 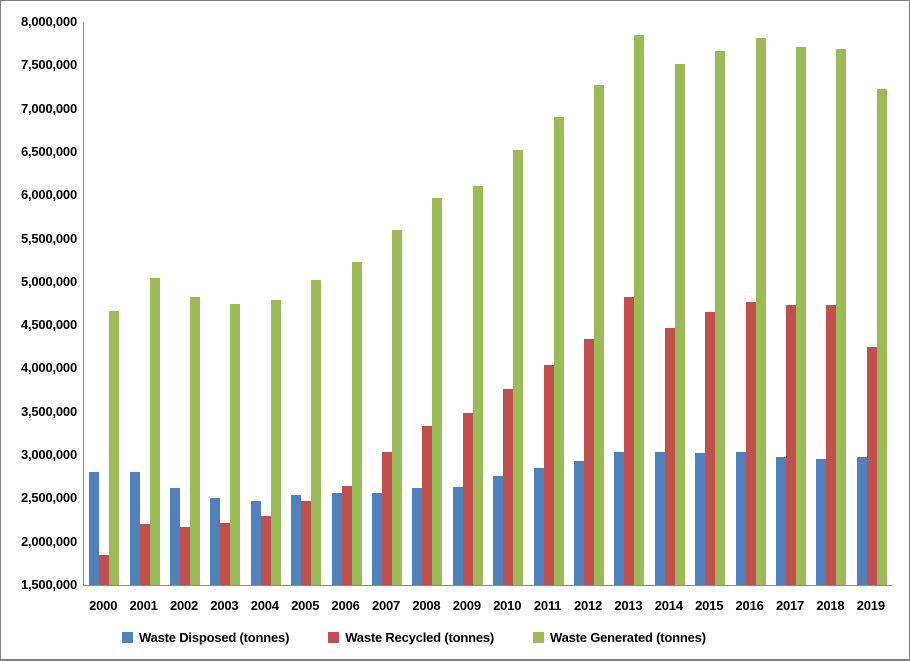 What do you see at coordinates (668, 605) in the screenshot?
I see `x-tick-label: 2014` at bounding box center [668, 605].